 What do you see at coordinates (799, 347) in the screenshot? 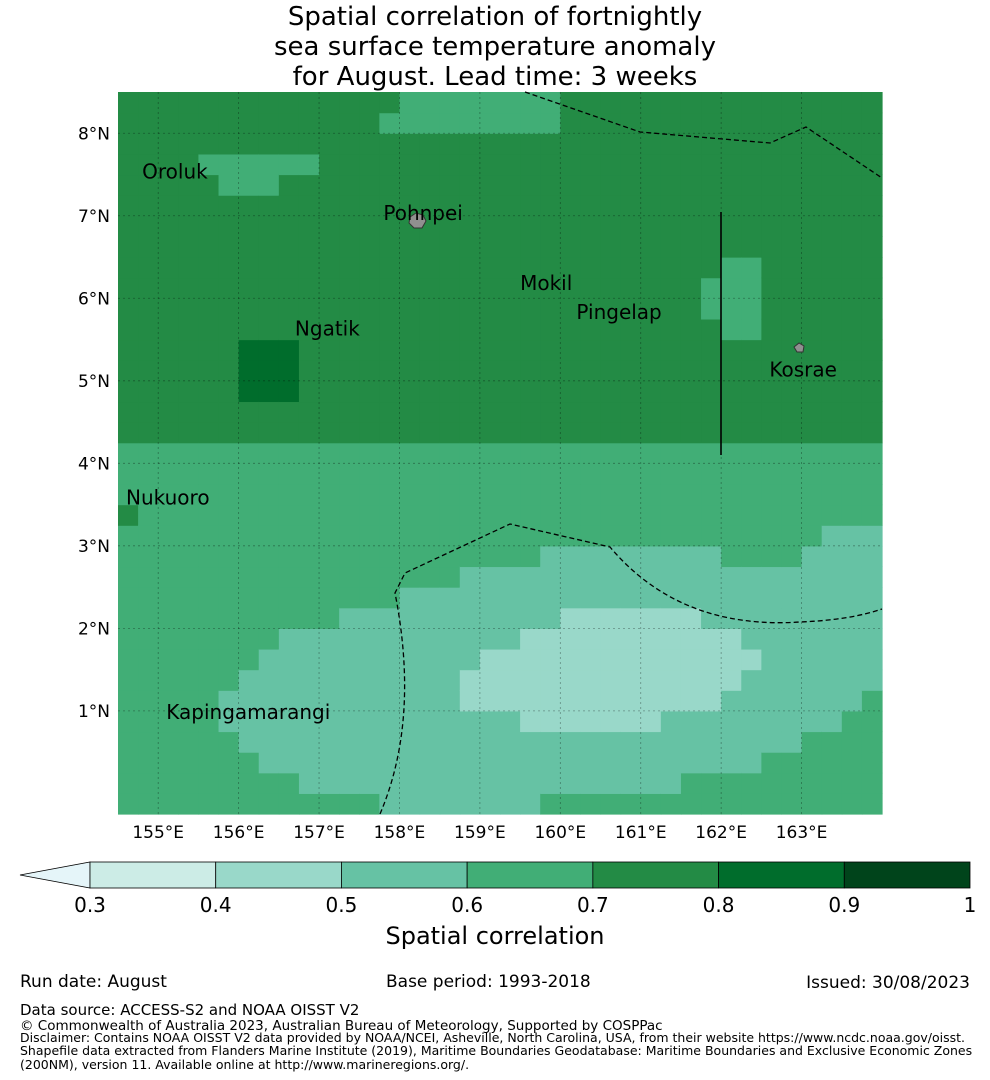
I see `kosrae-island` at bounding box center [799, 347].